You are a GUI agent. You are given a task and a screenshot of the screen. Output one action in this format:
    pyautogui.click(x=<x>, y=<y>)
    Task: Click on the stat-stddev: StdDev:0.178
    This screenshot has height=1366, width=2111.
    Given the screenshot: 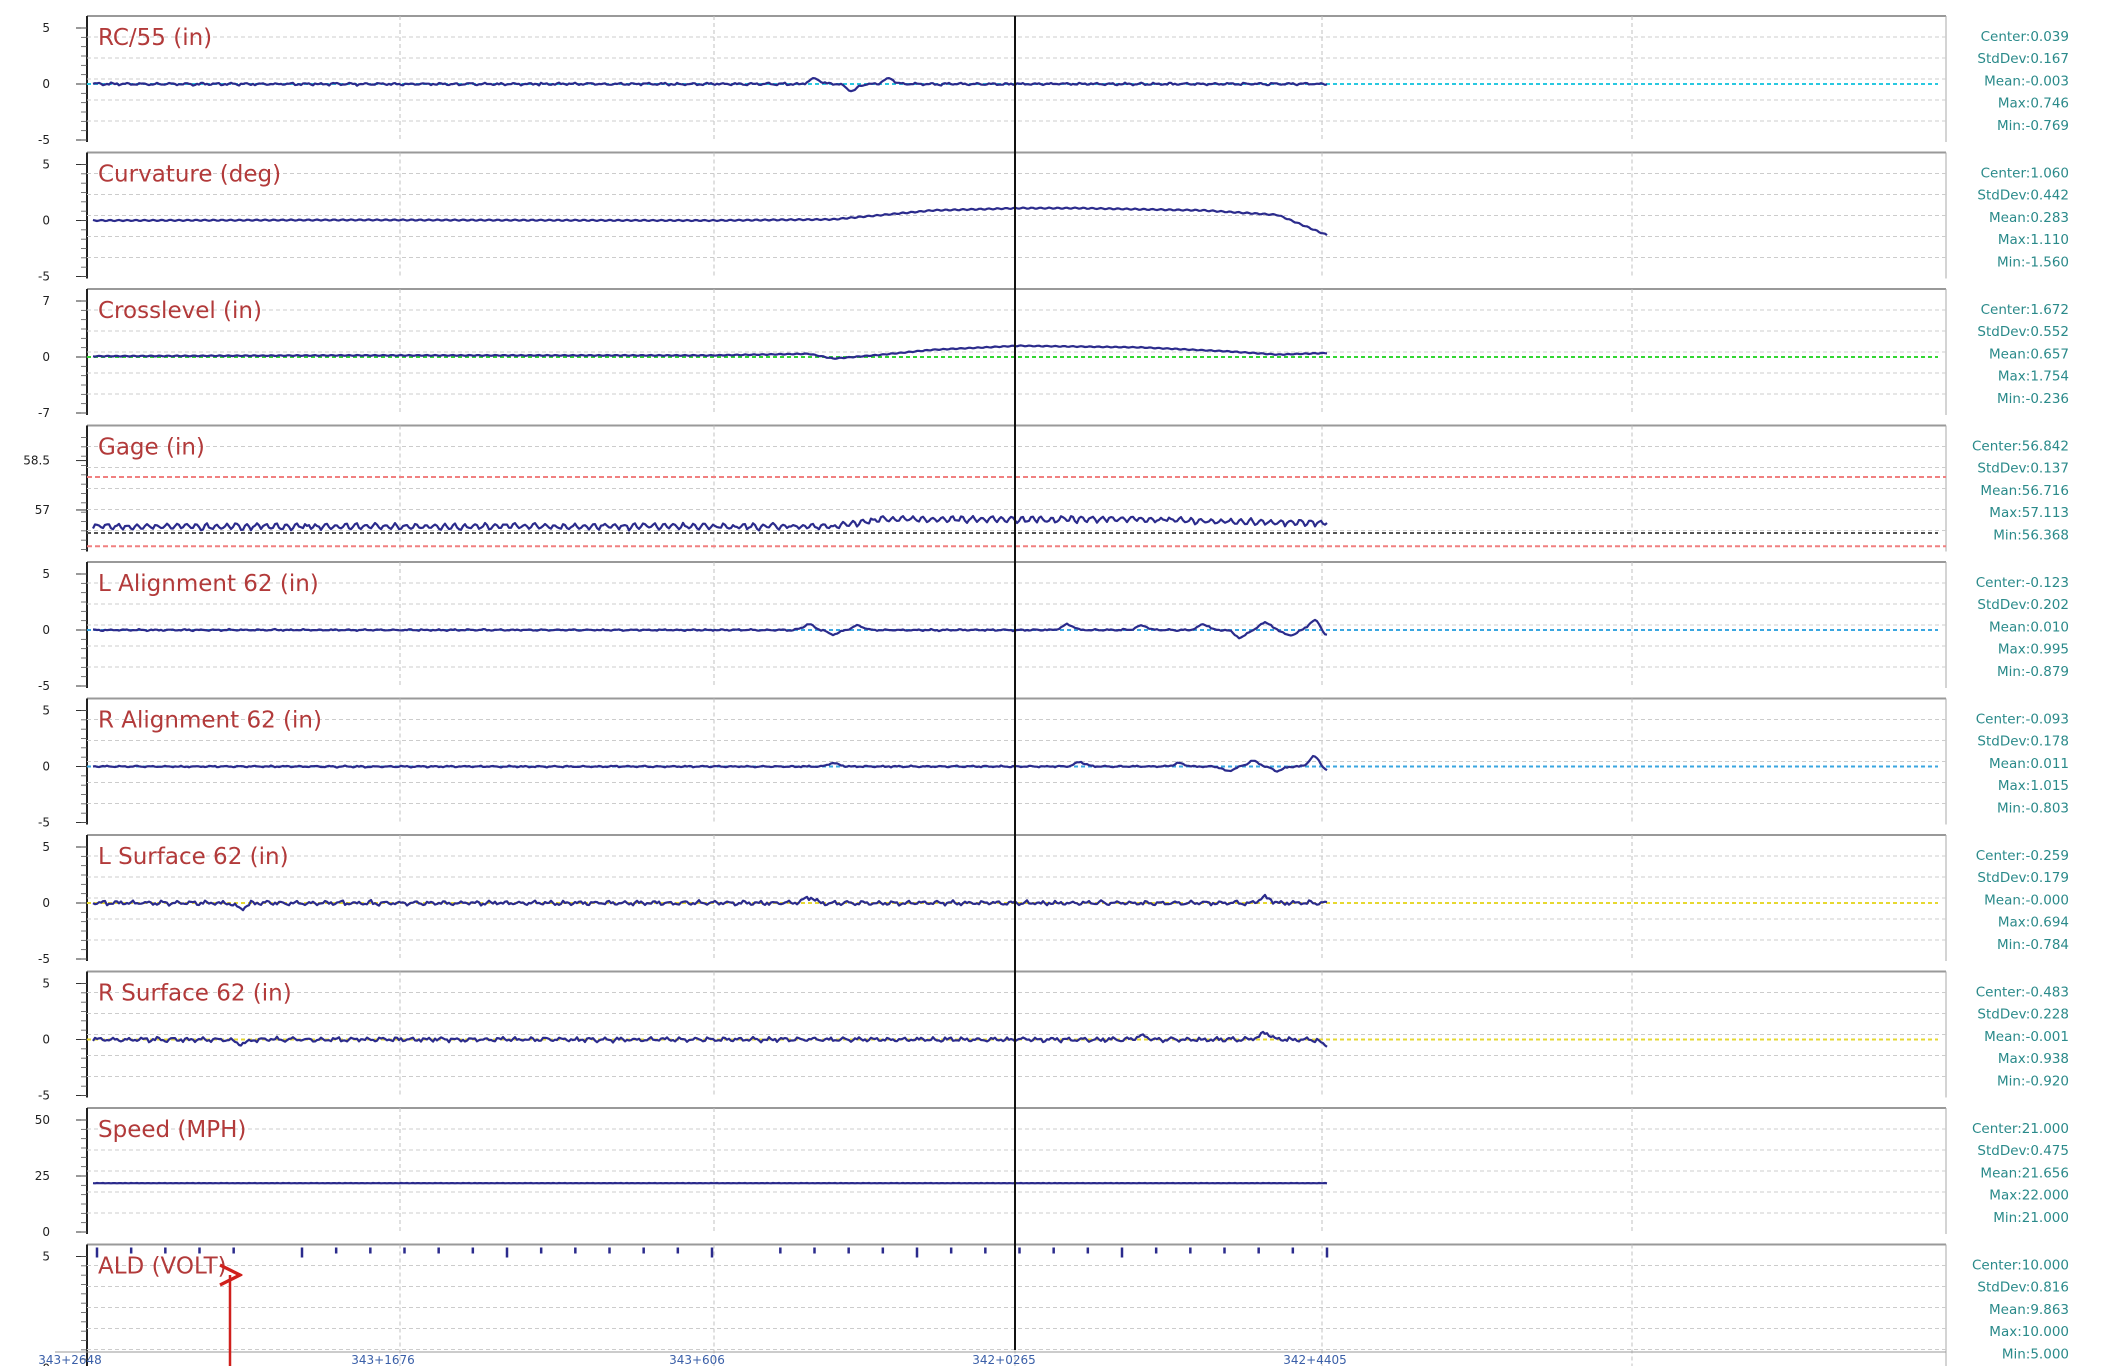 What is the action you would take?
    pyautogui.click(x=2023, y=742)
    